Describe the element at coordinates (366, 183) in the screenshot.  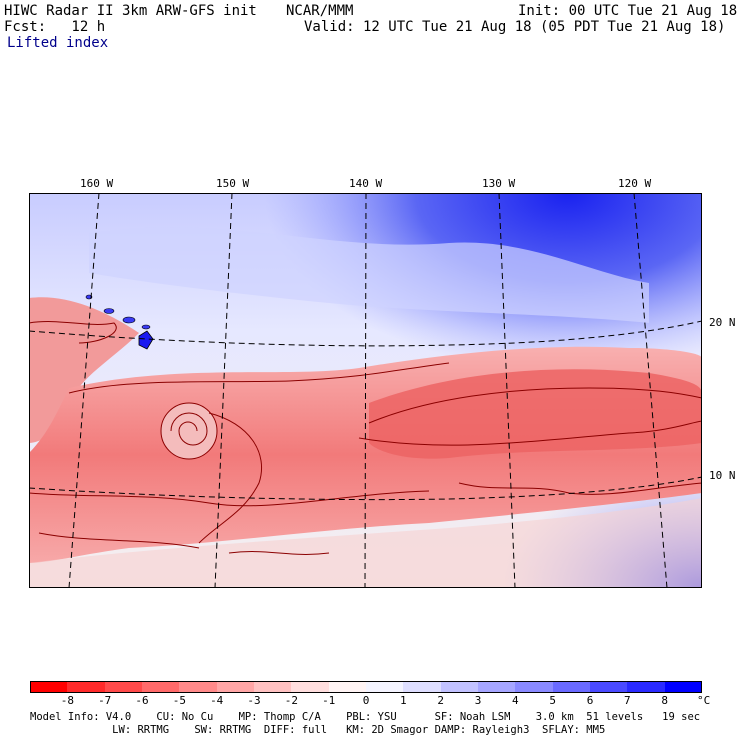
I see `lon-label-140w: 140 W` at that location.